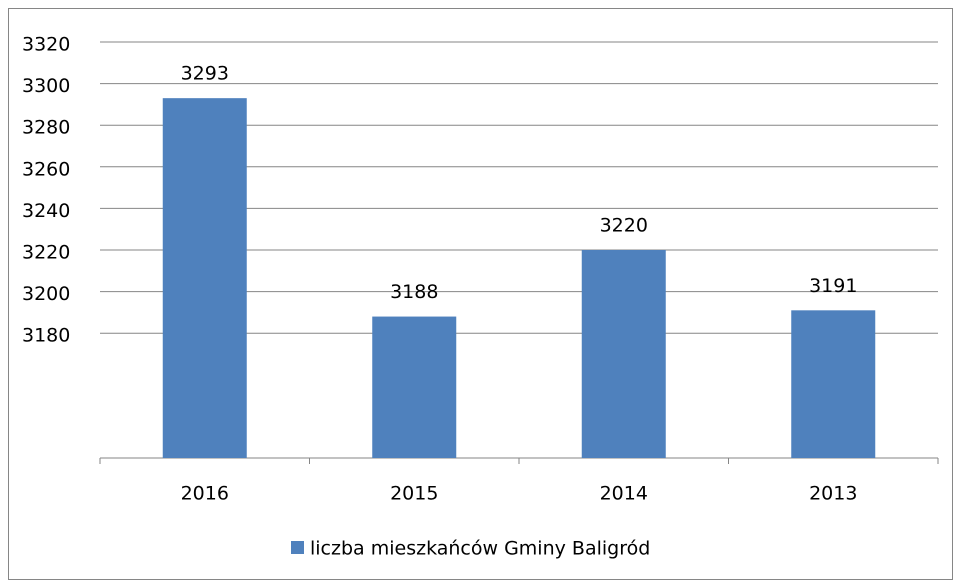 This screenshot has height=585, width=955. Describe the element at coordinates (46, 45) in the screenshot. I see `y-tick-label: 3320` at that location.